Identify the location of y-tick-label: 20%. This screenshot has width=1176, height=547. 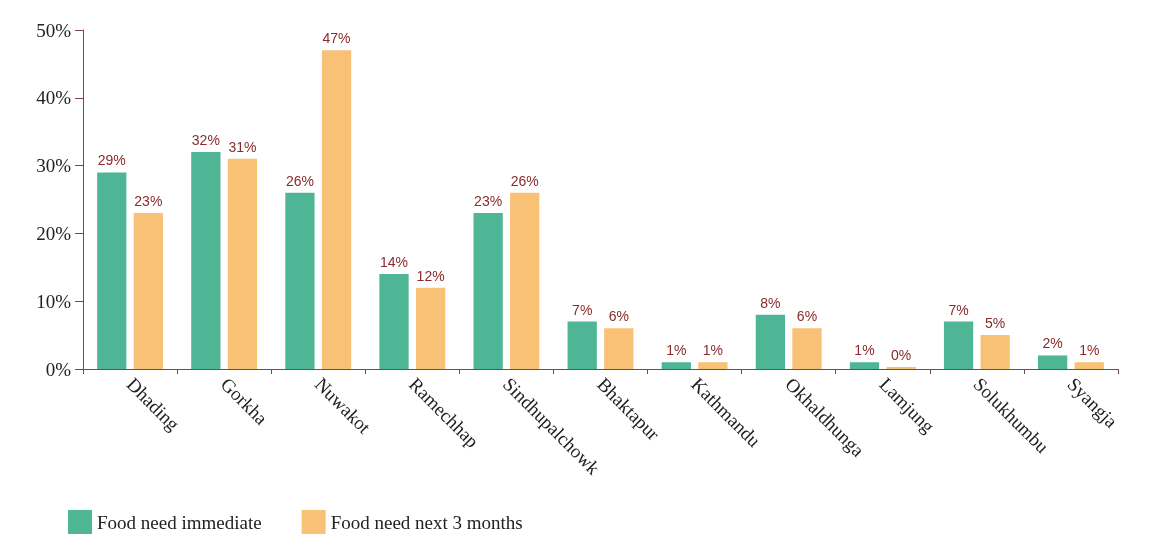
(54, 233).